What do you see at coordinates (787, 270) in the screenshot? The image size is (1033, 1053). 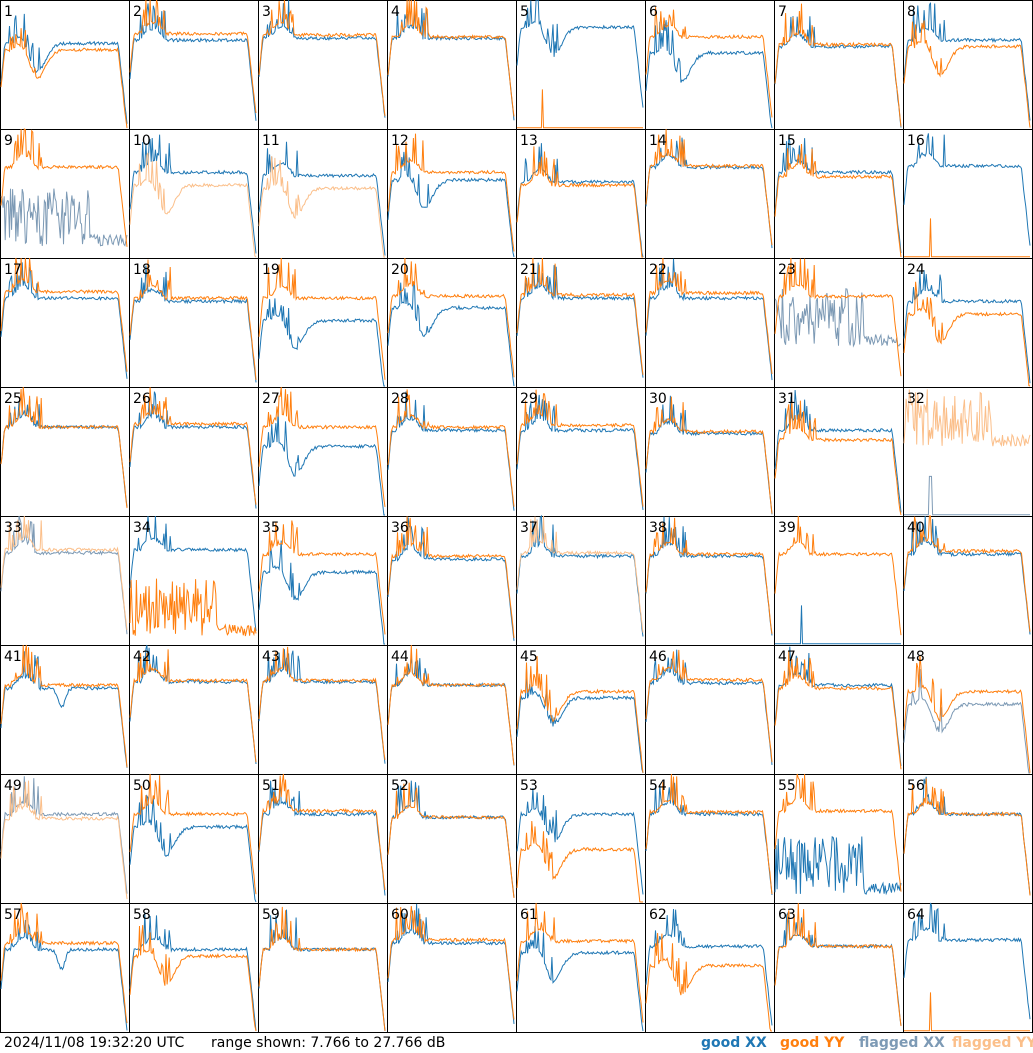 I see `panel-number-label: 23` at bounding box center [787, 270].